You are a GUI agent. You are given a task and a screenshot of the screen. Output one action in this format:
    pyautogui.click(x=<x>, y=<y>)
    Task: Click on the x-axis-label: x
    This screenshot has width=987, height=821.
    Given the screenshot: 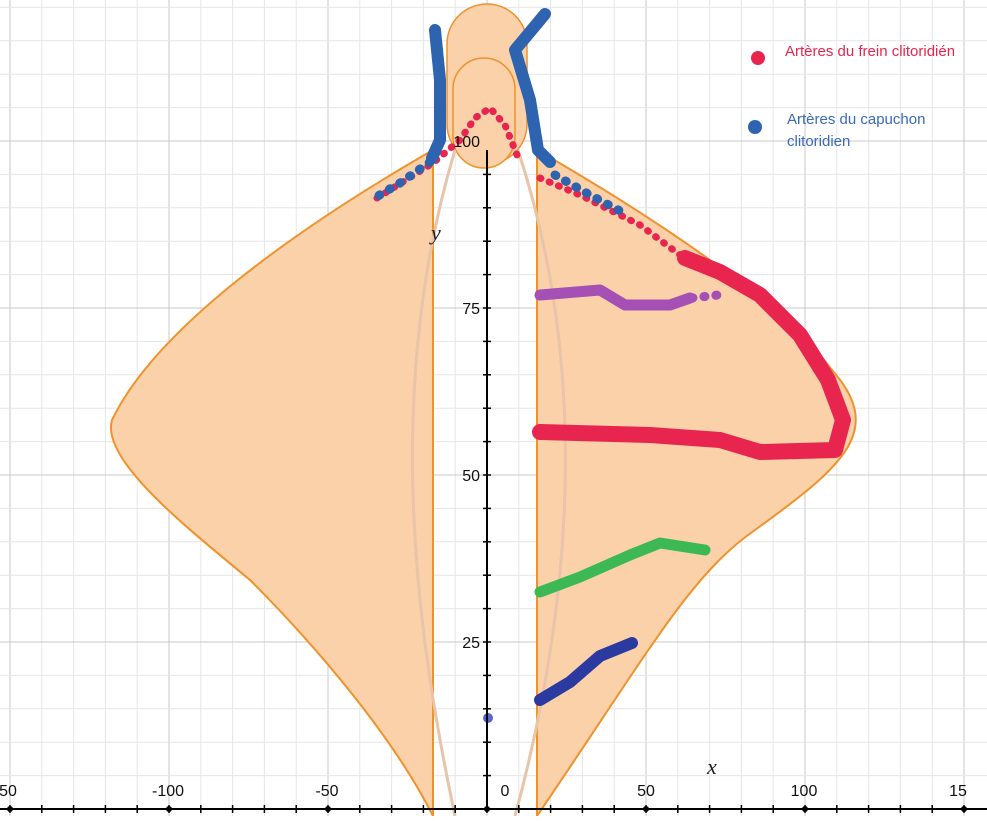 What is the action you would take?
    pyautogui.click(x=711, y=766)
    